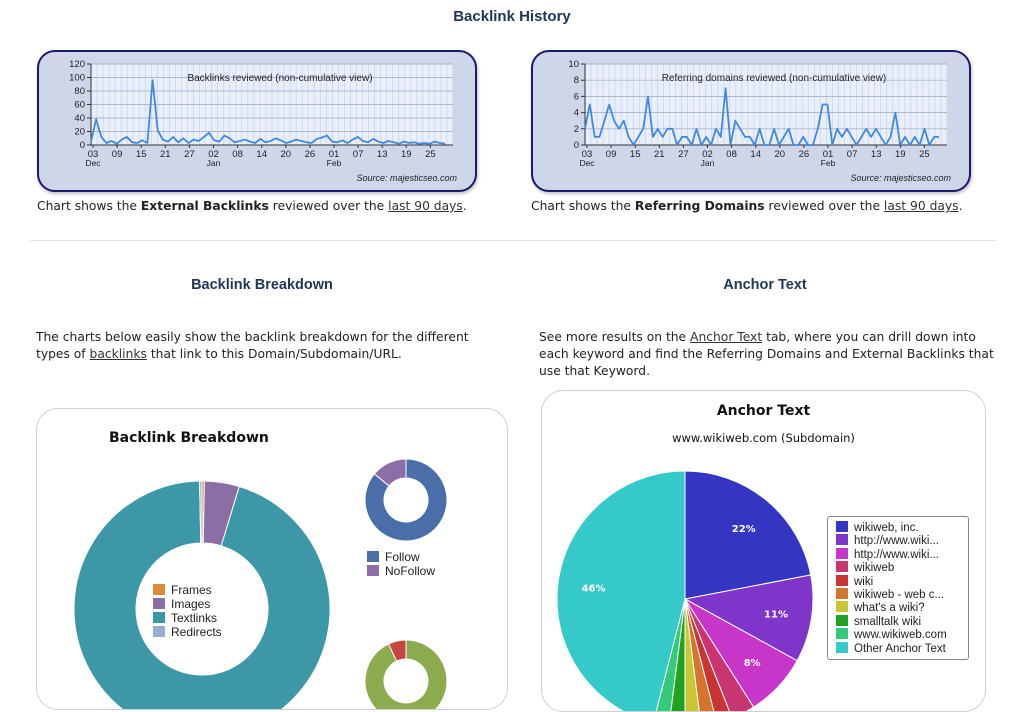 This screenshot has width=1024, height=712. What do you see at coordinates (960, 206) in the screenshot?
I see `caption-text: .` at bounding box center [960, 206].